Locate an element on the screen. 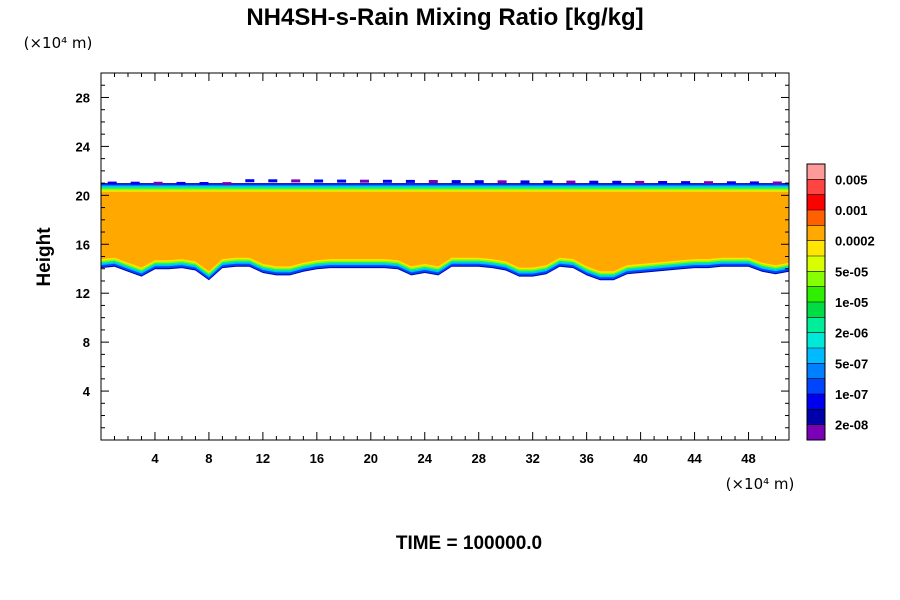  y-axis-label: Height is located at coordinates (44, 257).